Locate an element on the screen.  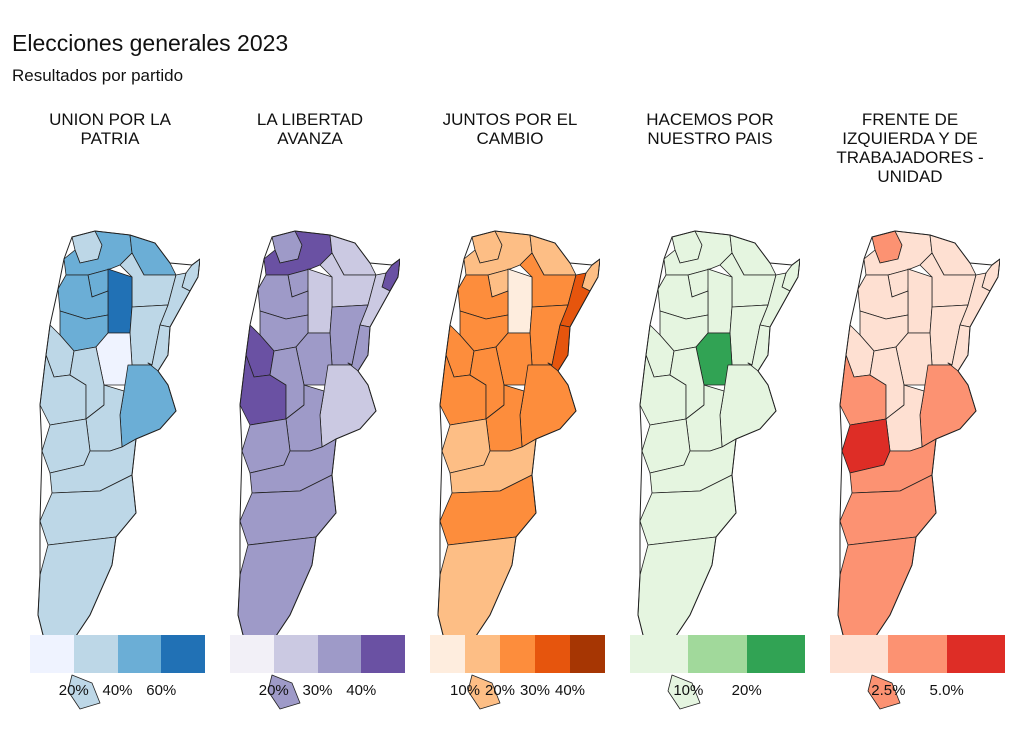
map-title: Elecciones generales 2023 is located at coordinates (150, 43).